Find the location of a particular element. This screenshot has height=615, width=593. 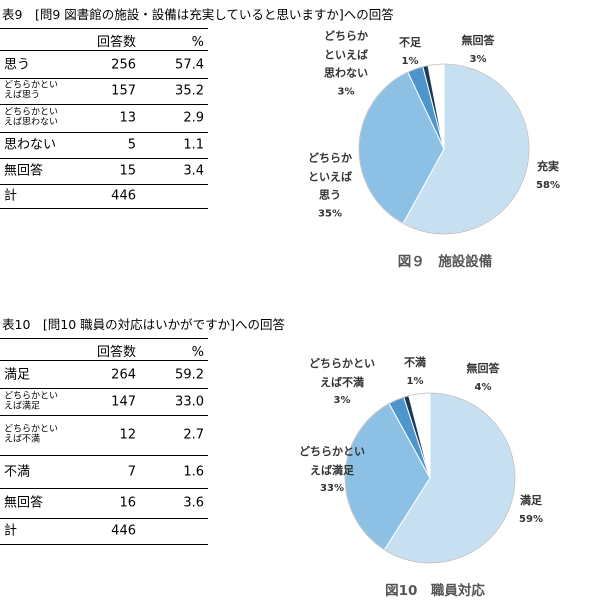

slice-value: 35% is located at coordinates (330, 214).